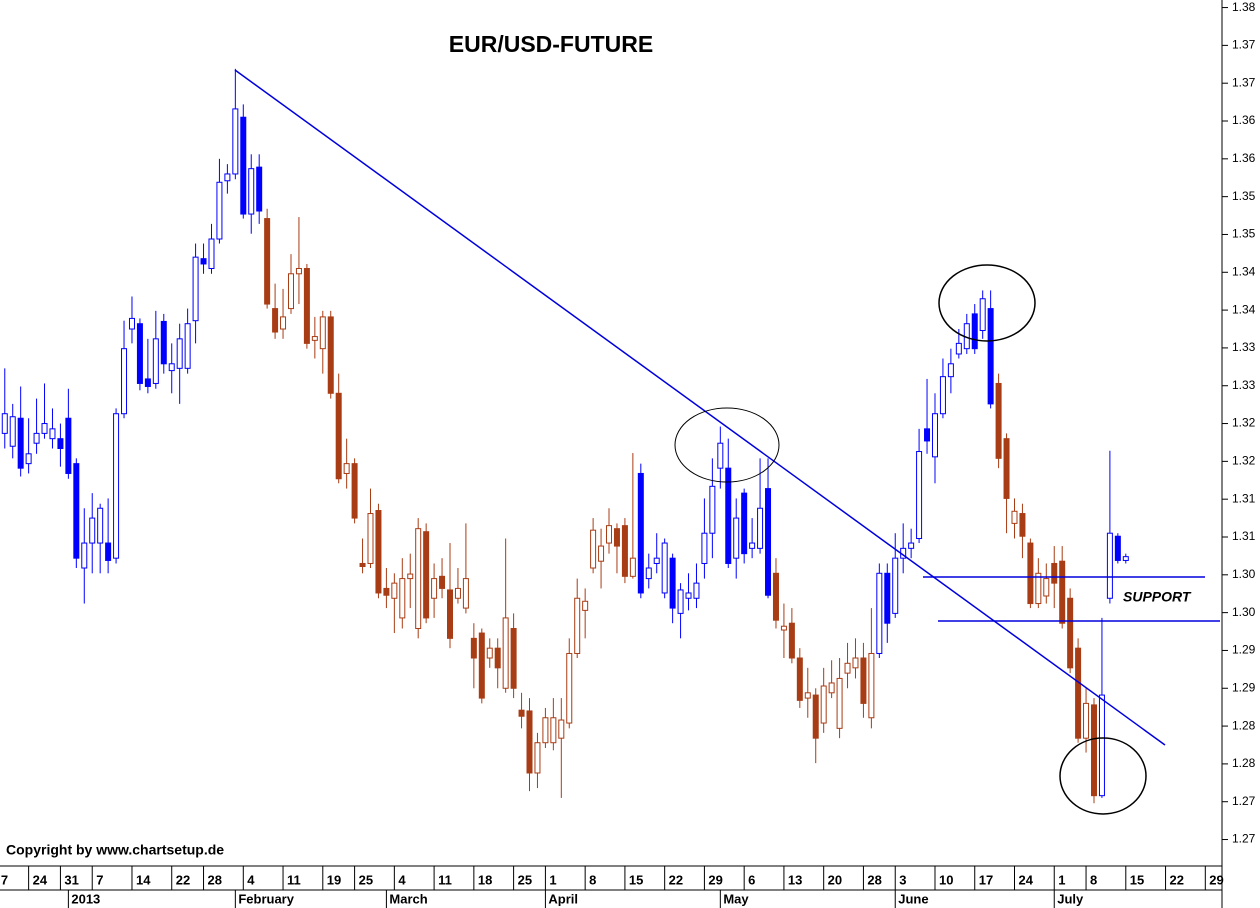 This screenshot has width=1260, height=908. I want to click on x-tick-label: 18, so click(485, 879).